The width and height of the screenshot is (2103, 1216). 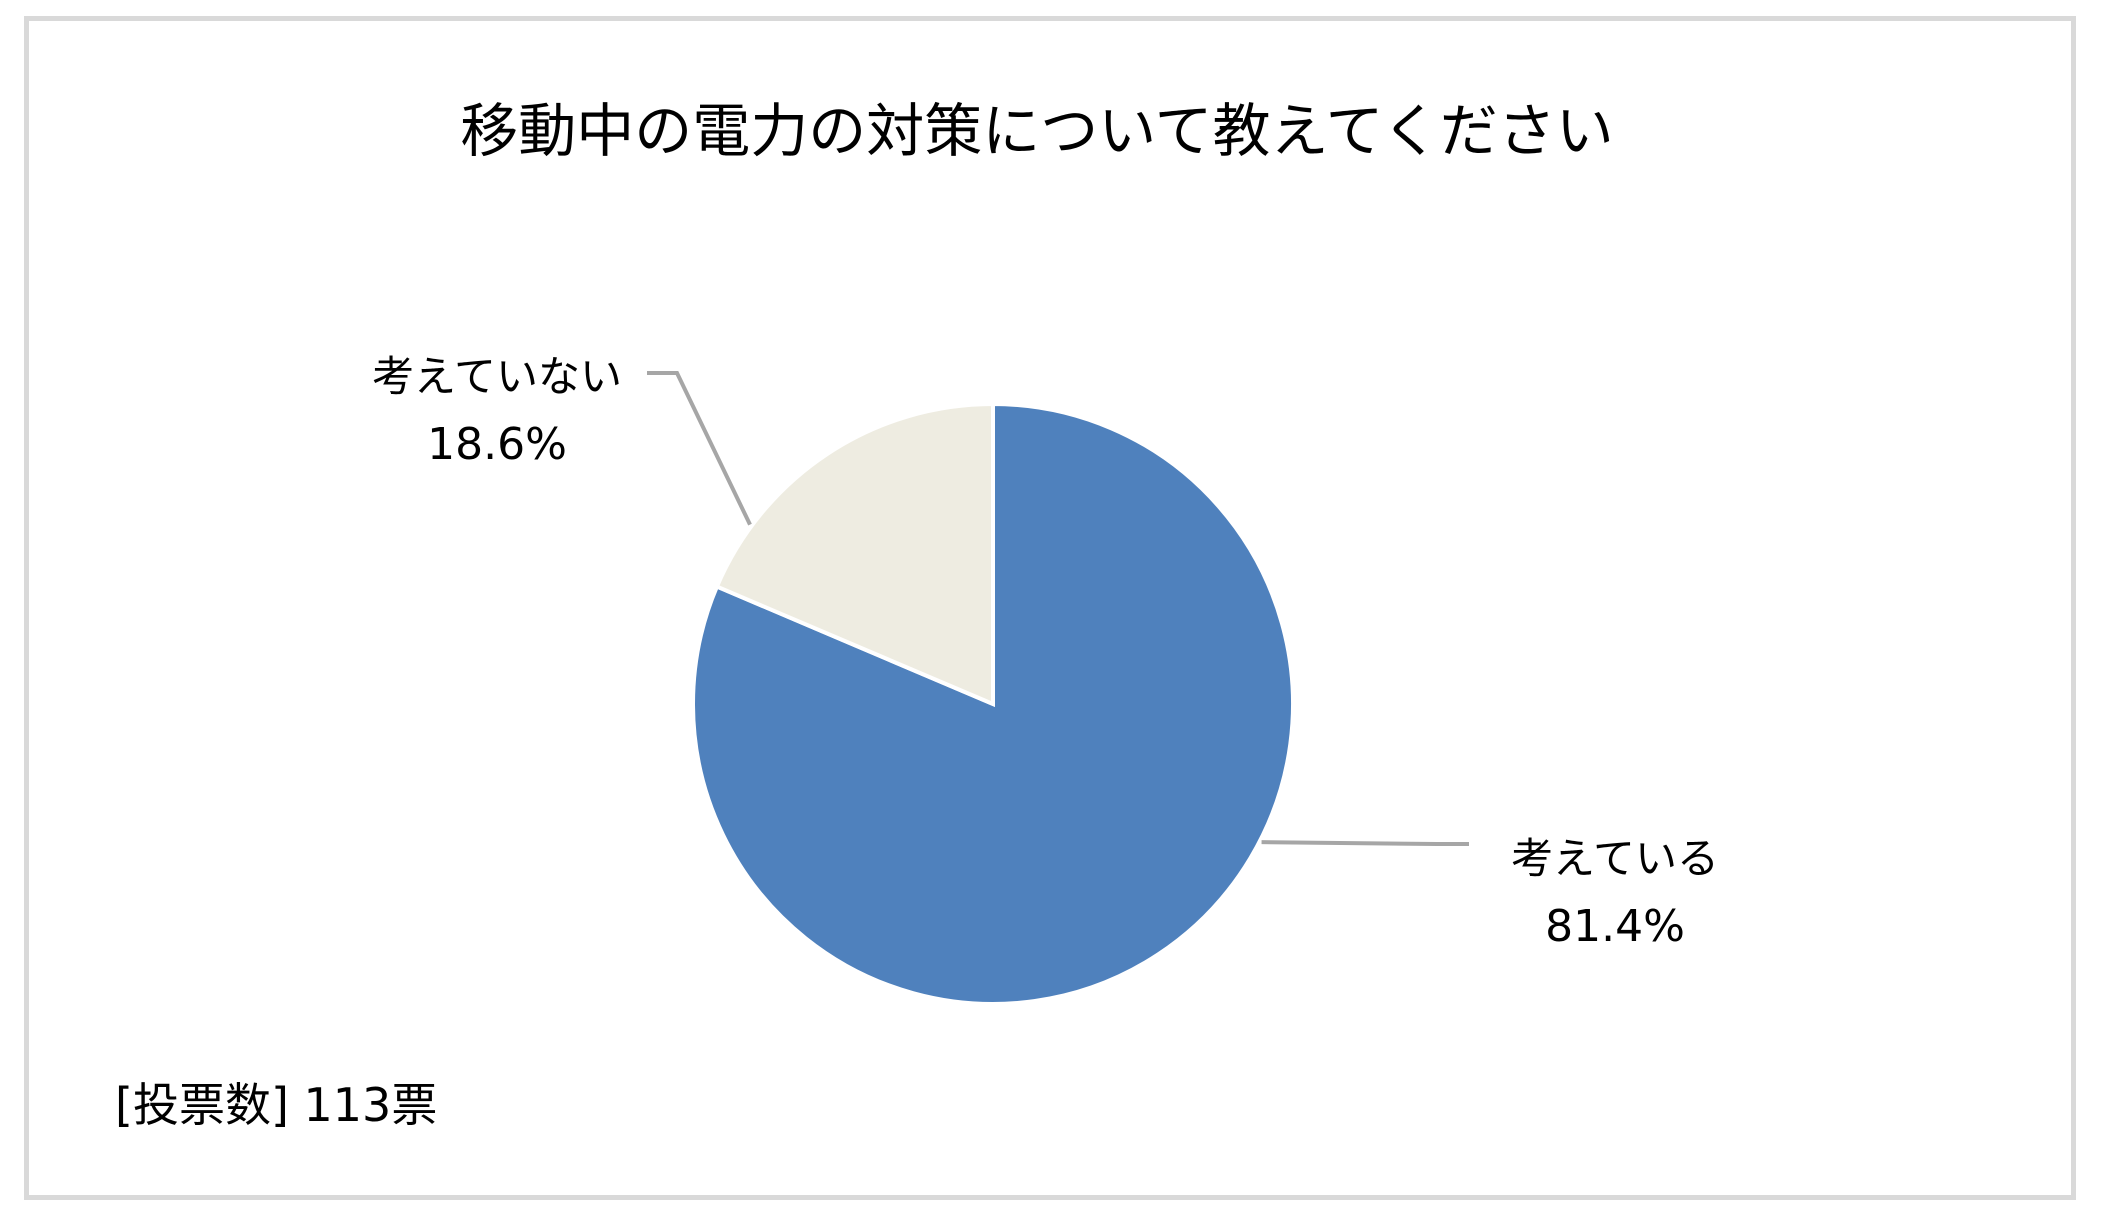 I want to click on slice-label-value-0: 81.4%, so click(x=1615, y=926).